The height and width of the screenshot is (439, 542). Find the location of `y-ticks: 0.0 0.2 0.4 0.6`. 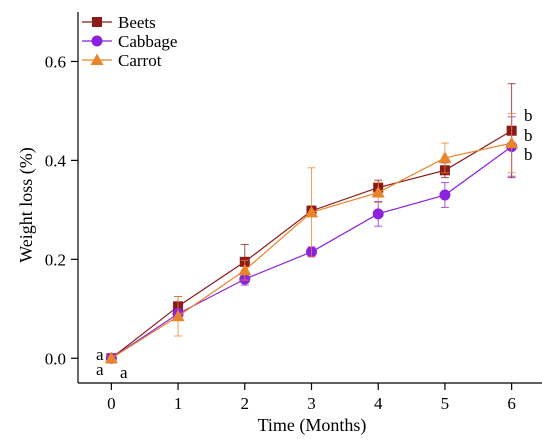

y-ticks: 0.0 0.2 0.4 0.6 is located at coordinates (61, 210).